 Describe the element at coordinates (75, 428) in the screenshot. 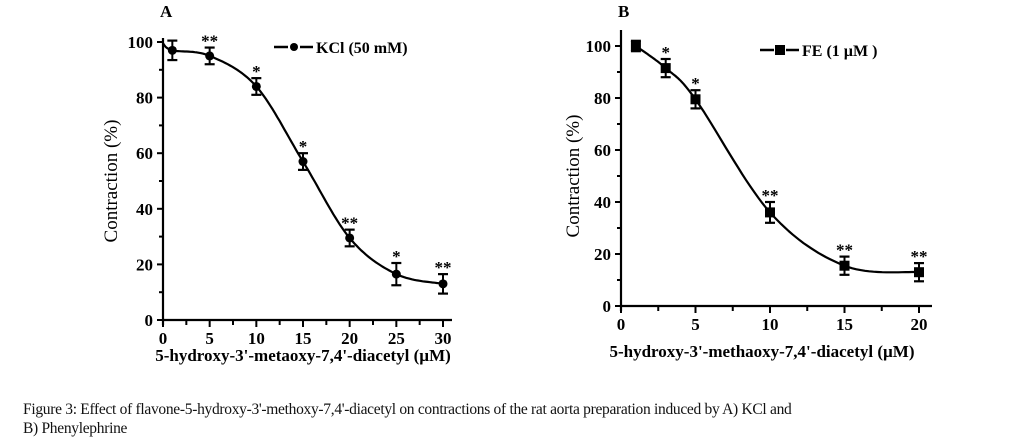

I see `caption-line-2: B) Phenylephrine` at that location.